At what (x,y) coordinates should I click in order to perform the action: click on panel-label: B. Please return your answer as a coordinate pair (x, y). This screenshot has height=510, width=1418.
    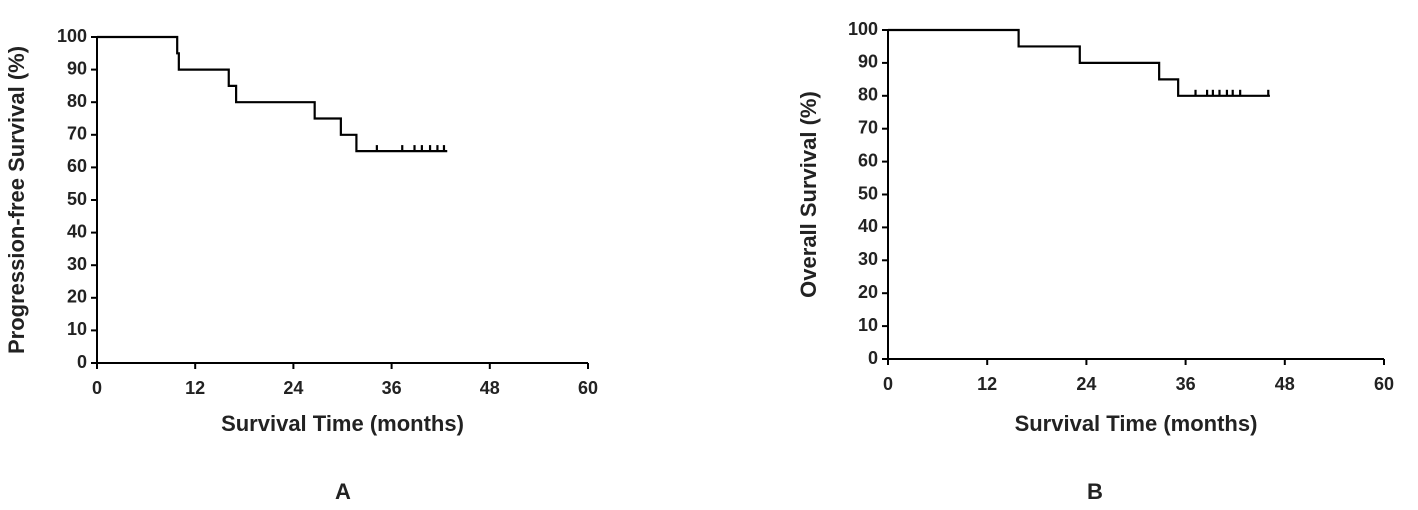
    Looking at the image, I should click on (1095, 491).